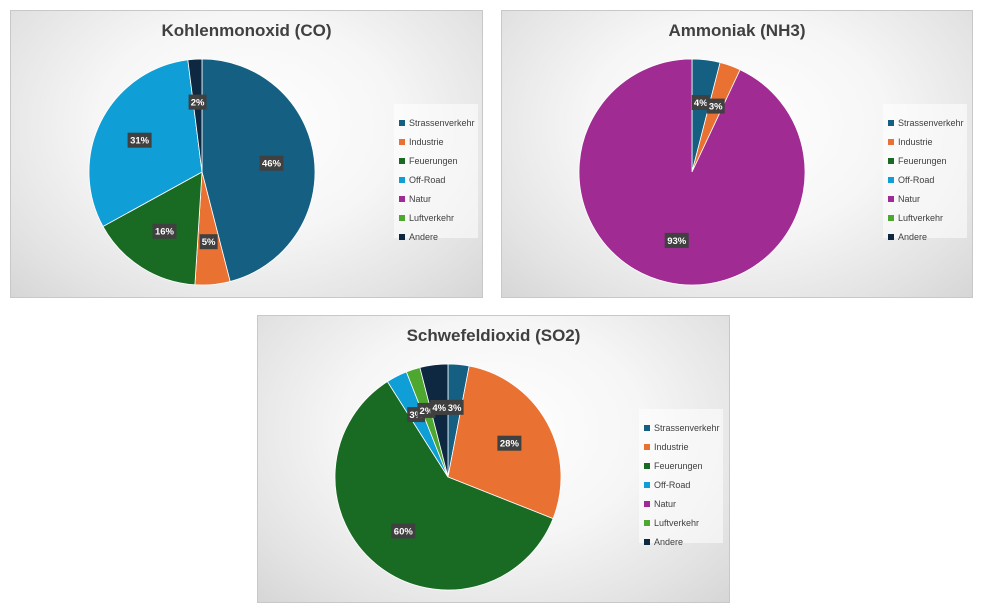  What do you see at coordinates (454, 407) in the screenshot?
I see `data-label-strassenverkehr: 3%` at bounding box center [454, 407].